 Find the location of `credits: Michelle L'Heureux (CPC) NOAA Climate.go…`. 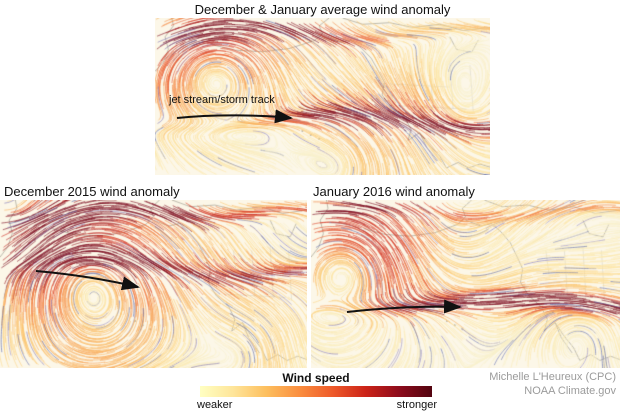

credits: Michelle L'Heureux (CPC) NOAA Climate.go… is located at coordinates (508, 384).